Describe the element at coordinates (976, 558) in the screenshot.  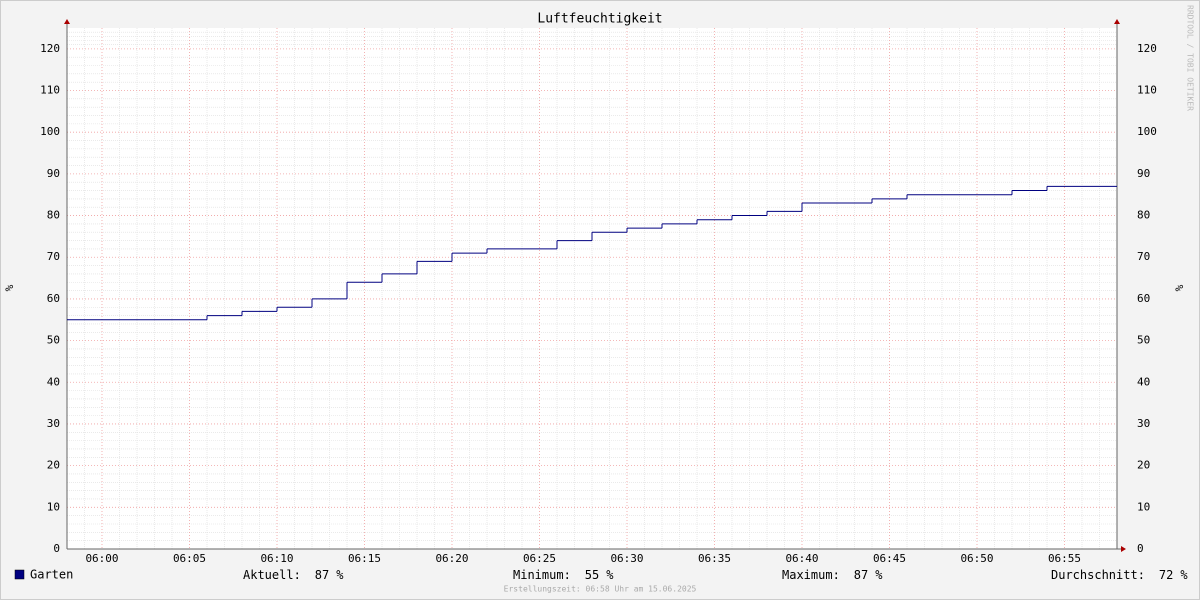
I see `x-tick-label: 06:50` at that location.